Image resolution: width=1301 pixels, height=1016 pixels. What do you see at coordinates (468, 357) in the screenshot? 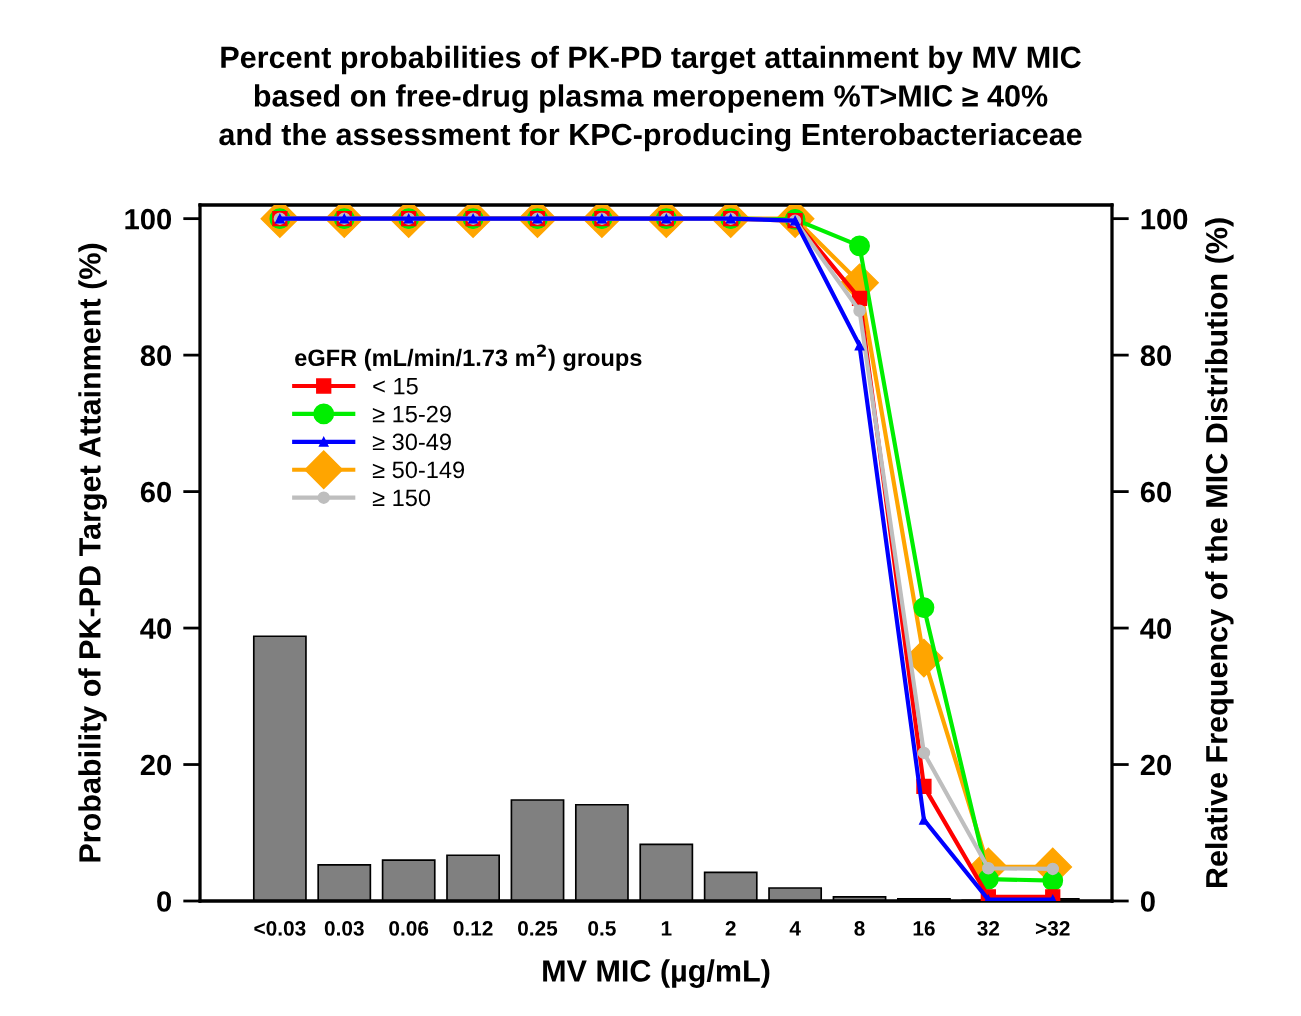
I see `legend-title: eGFR (mL/min/1.73 m$^{2}$) groups` at bounding box center [468, 357].